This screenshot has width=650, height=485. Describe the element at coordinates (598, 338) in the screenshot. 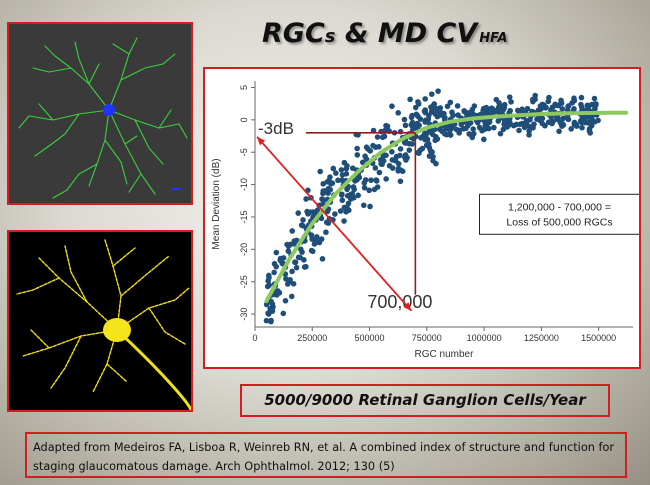

I see `x-tick-label: 1500000` at that location.